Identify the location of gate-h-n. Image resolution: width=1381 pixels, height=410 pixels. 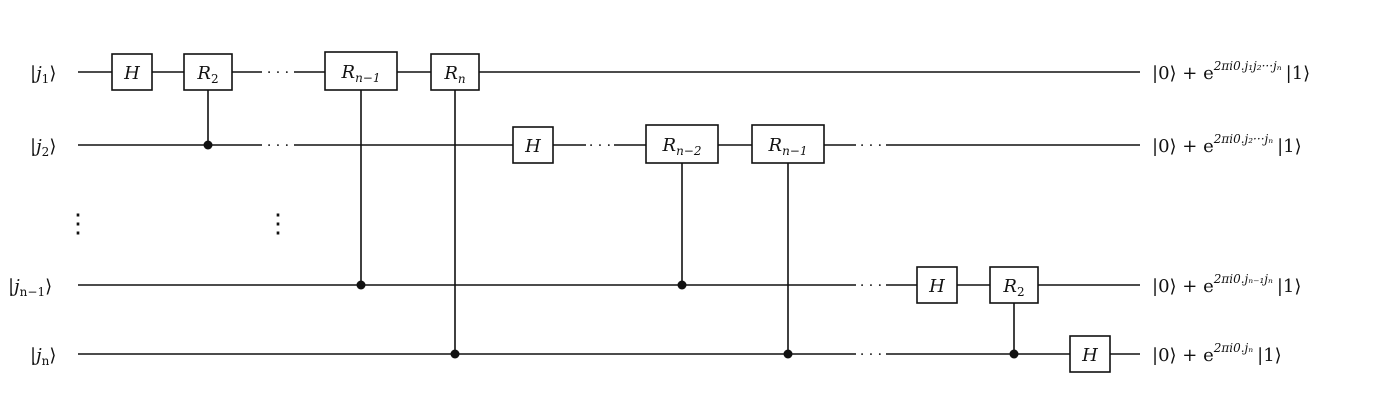
(1090, 354).